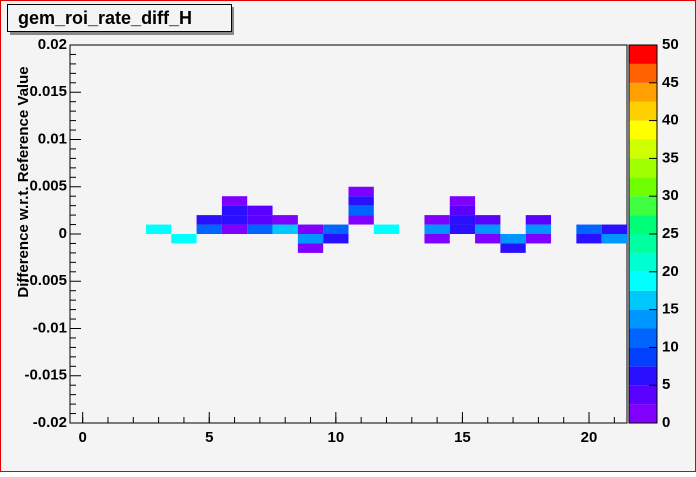  Describe the element at coordinates (670, 44) in the screenshot. I see `z-tick-label: 50` at that location.